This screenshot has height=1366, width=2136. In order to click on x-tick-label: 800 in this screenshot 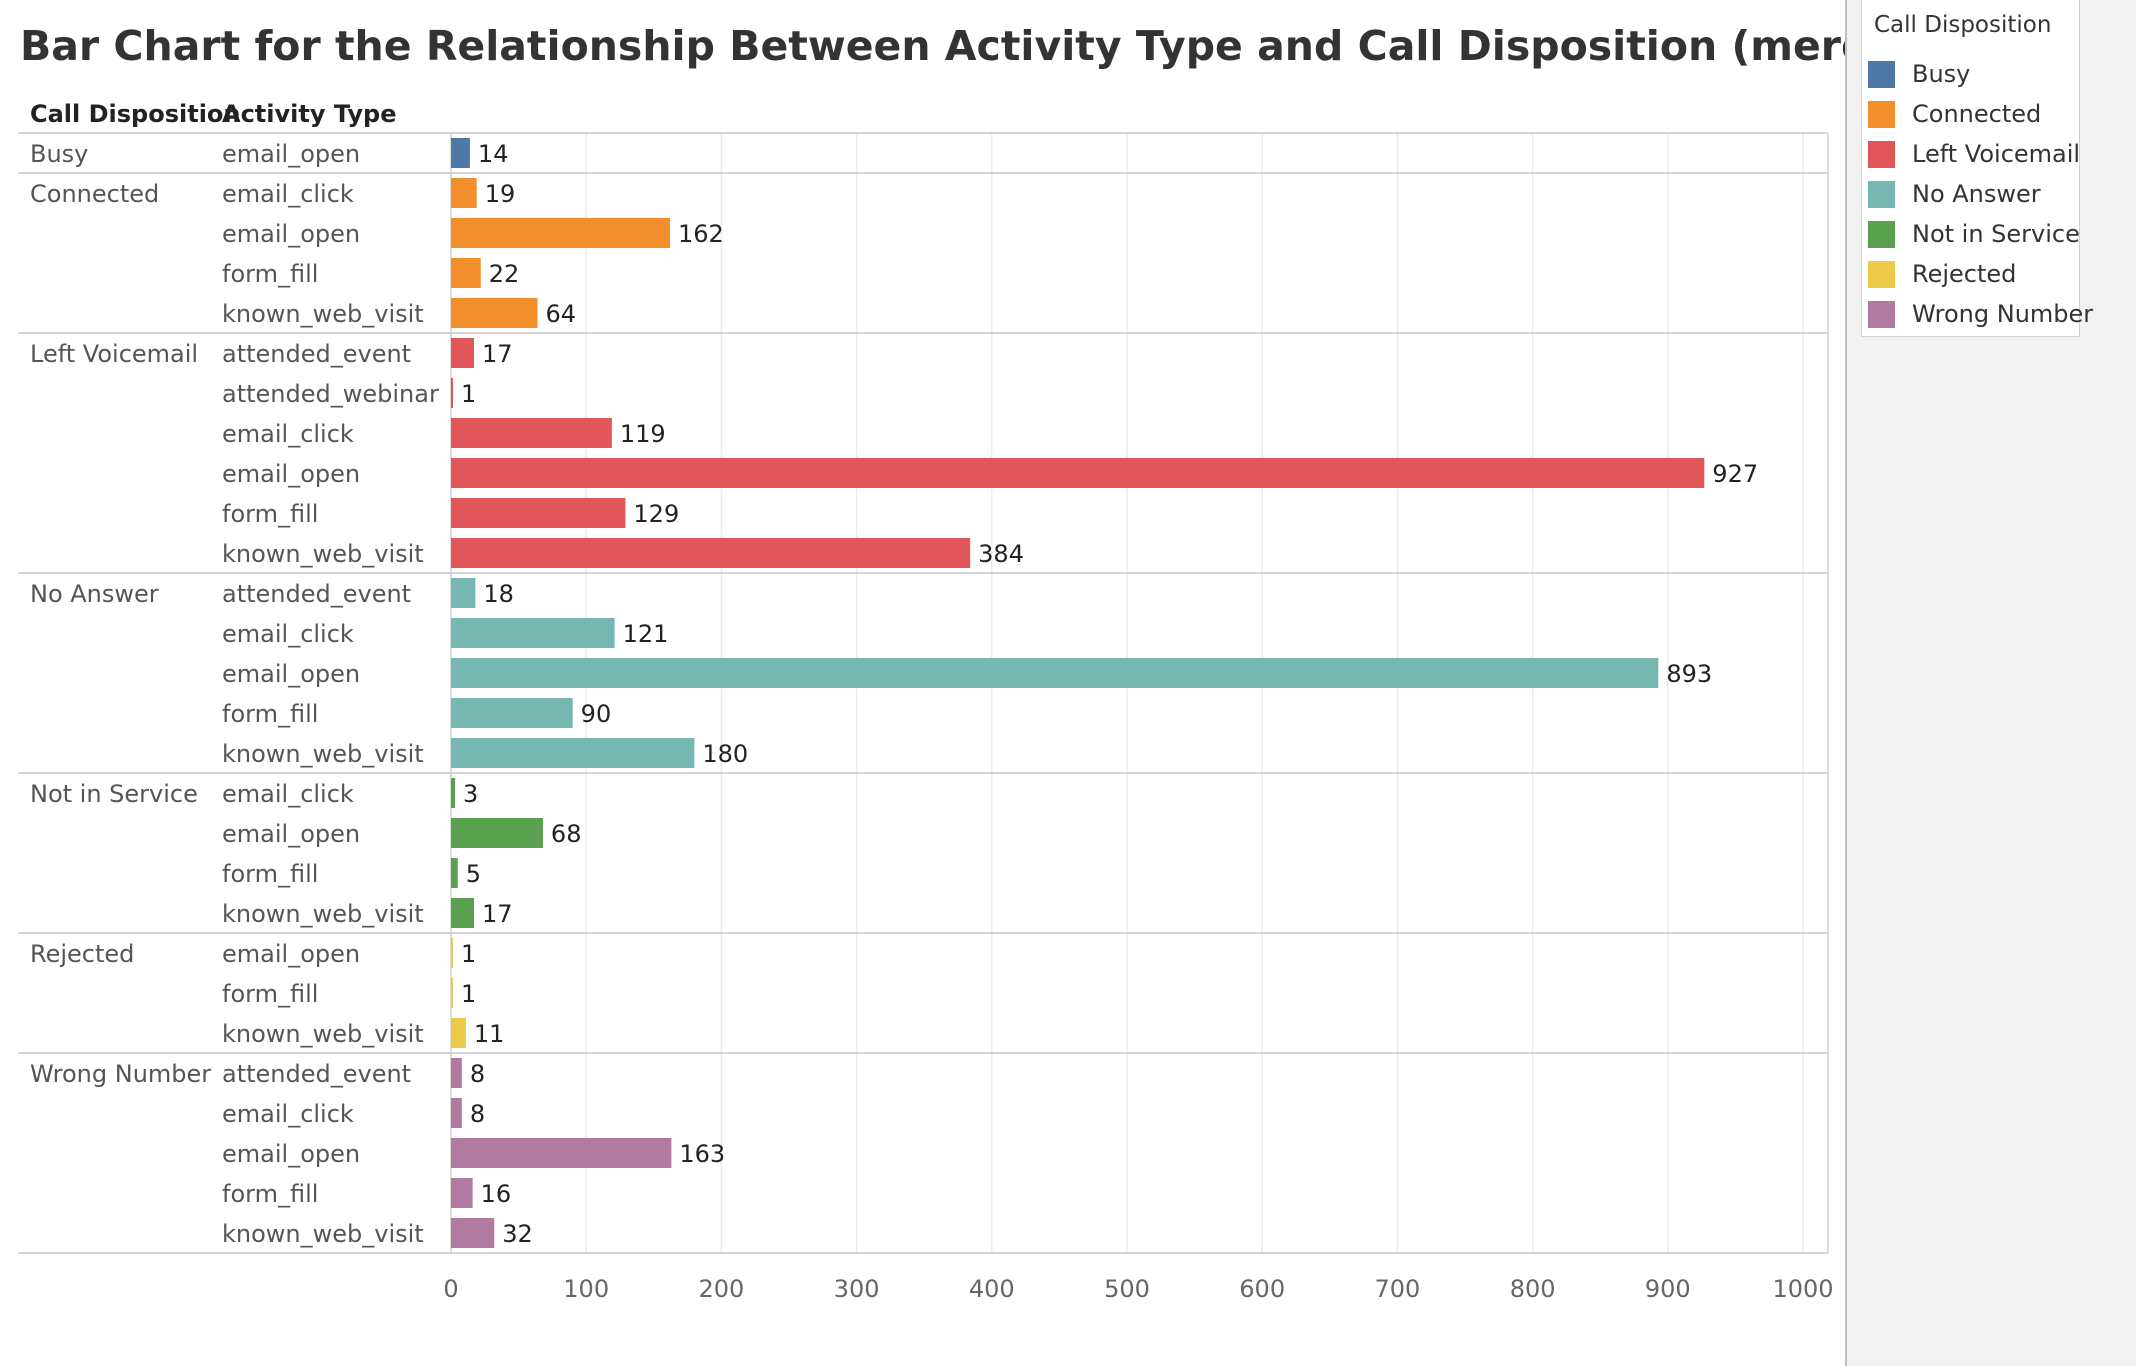, I will do `click(1533, 1289)`.